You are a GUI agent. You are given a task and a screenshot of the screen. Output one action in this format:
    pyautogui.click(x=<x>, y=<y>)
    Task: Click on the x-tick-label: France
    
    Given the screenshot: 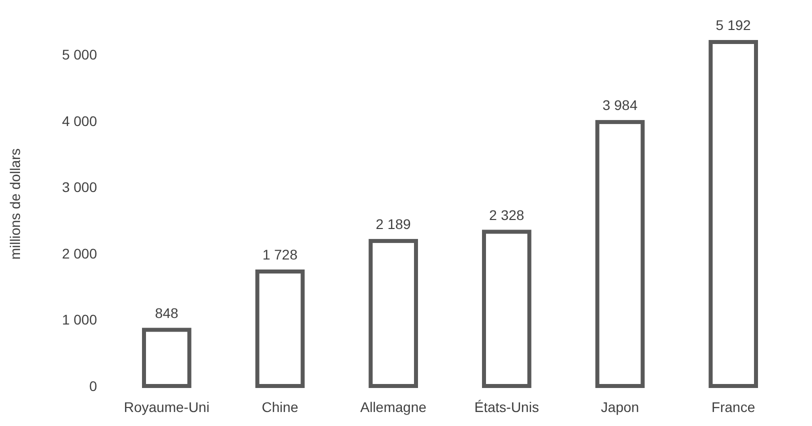 What is the action you would take?
    pyautogui.click(x=734, y=407)
    